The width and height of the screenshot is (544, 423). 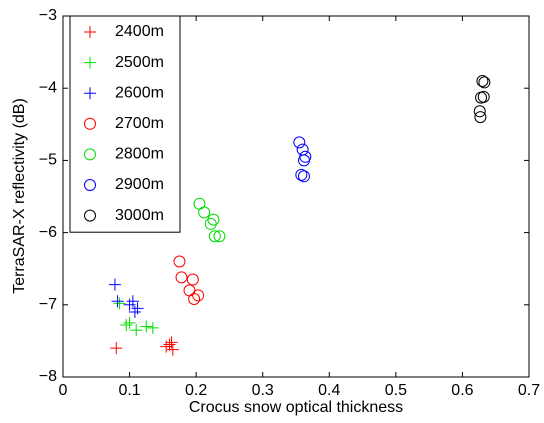 What do you see at coordinates (63, 390) in the screenshot?
I see `x-tick-label: 0` at bounding box center [63, 390].